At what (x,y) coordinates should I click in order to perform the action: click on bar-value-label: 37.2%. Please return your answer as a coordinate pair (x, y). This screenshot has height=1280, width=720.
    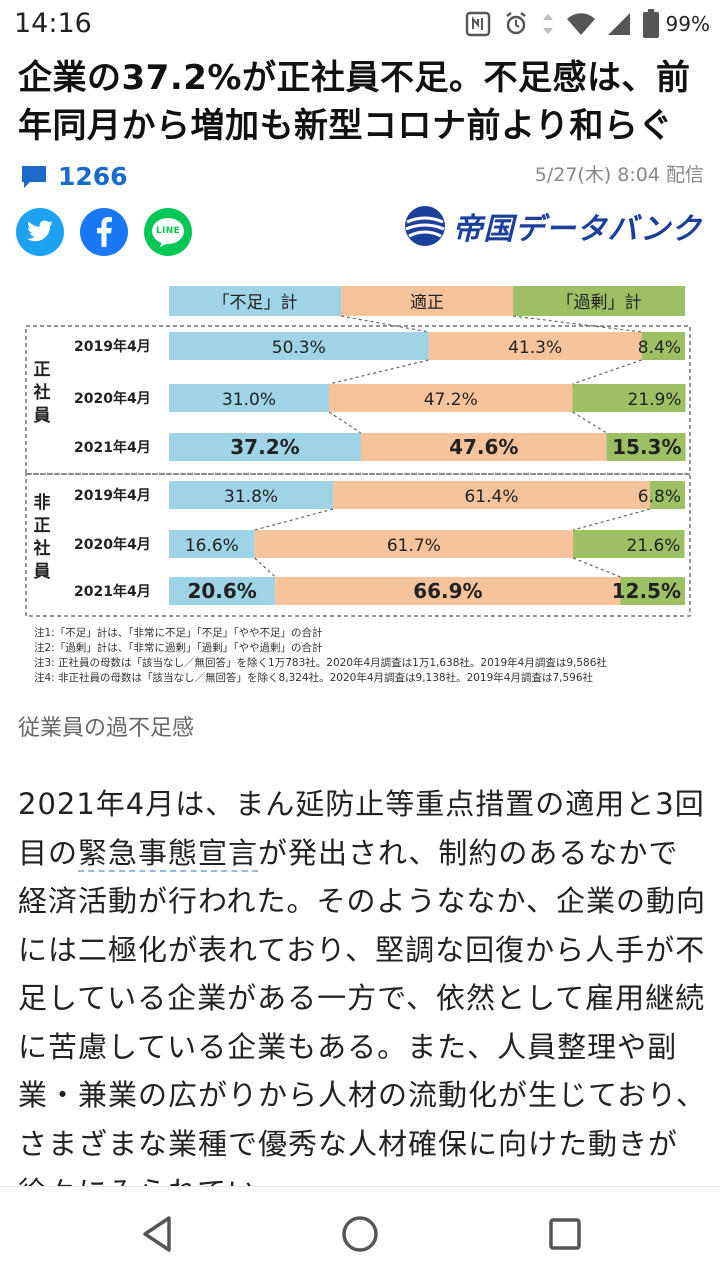
    Looking at the image, I should click on (264, 447).